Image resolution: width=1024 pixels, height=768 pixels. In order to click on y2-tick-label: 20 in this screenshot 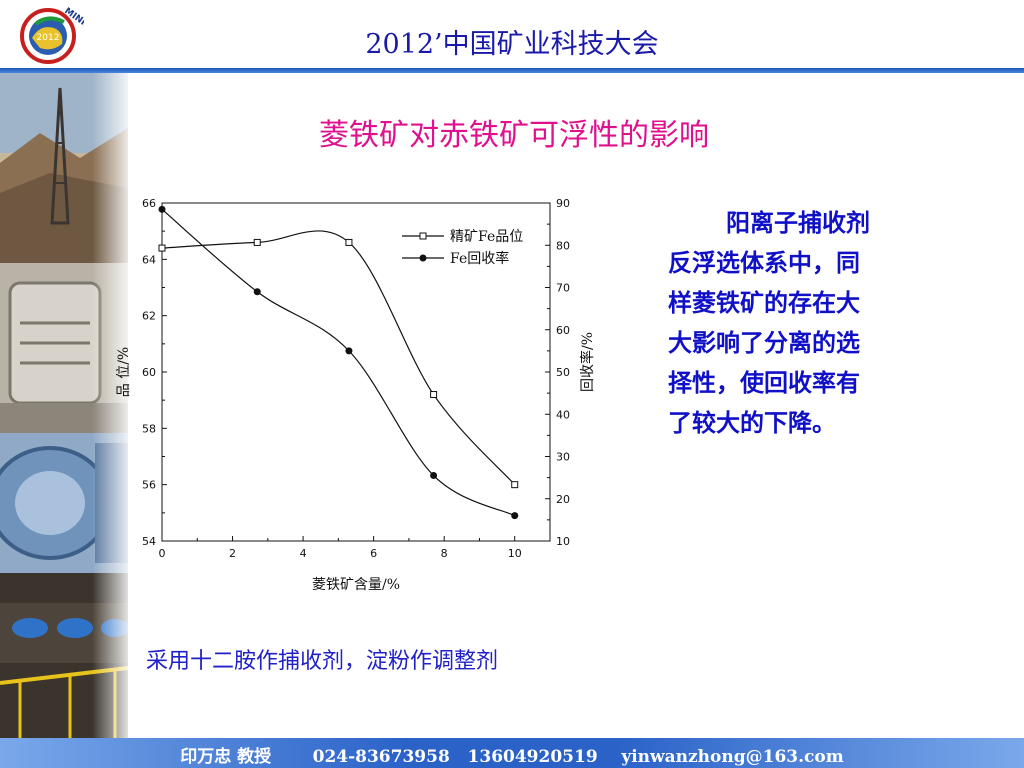, I will do `click(563, 499)`.